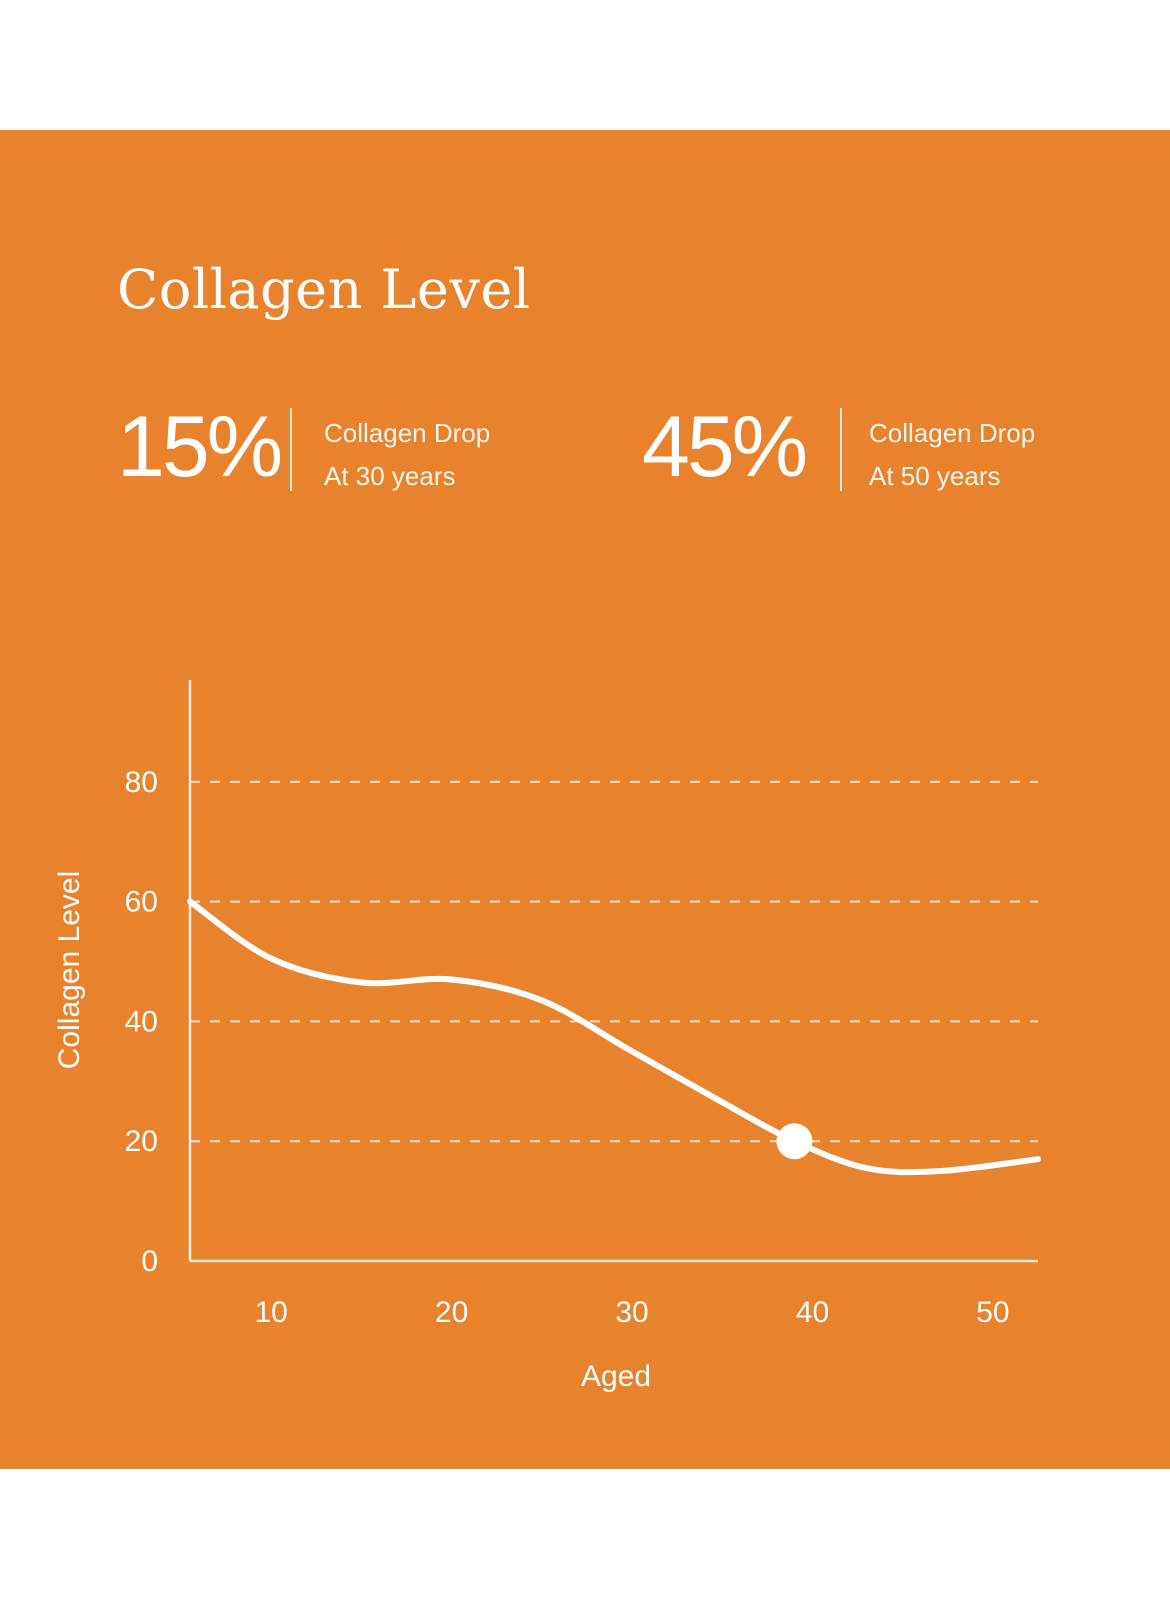 This screenshot has width=1170, height=1598. What do you see at coordinates (992, 1312) in the screenshot?
I see `x-tick-label: 50` at bounding box center [992, 1312].